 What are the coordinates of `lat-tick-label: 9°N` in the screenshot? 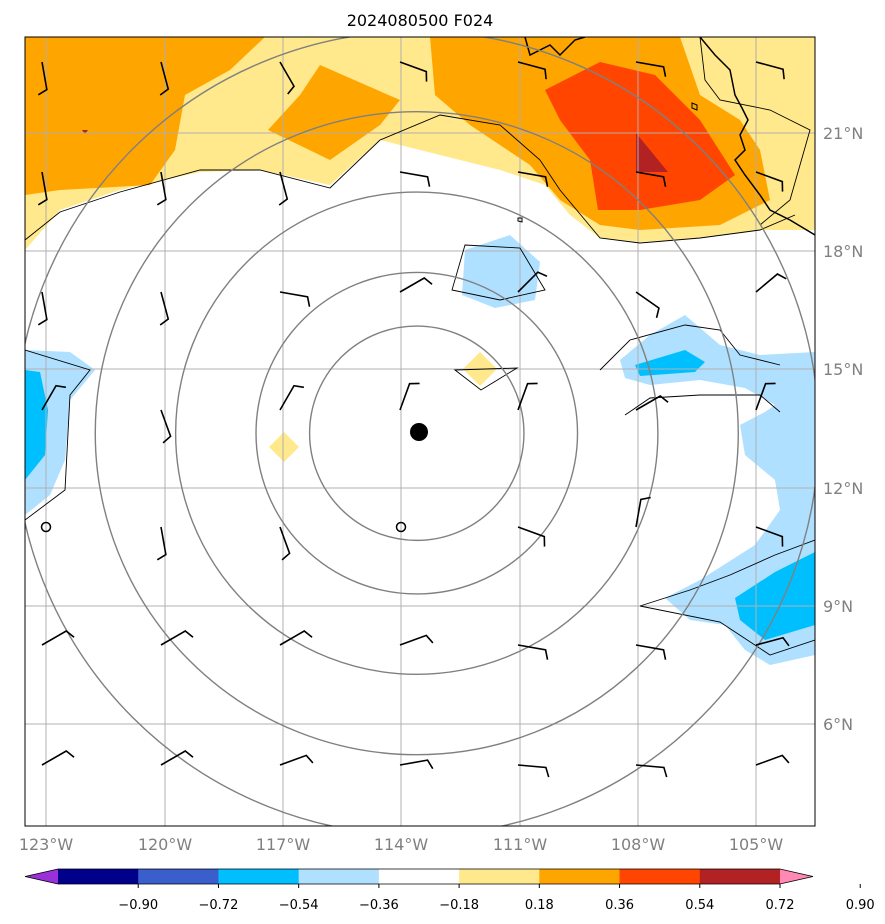 It's located at (838, 606).